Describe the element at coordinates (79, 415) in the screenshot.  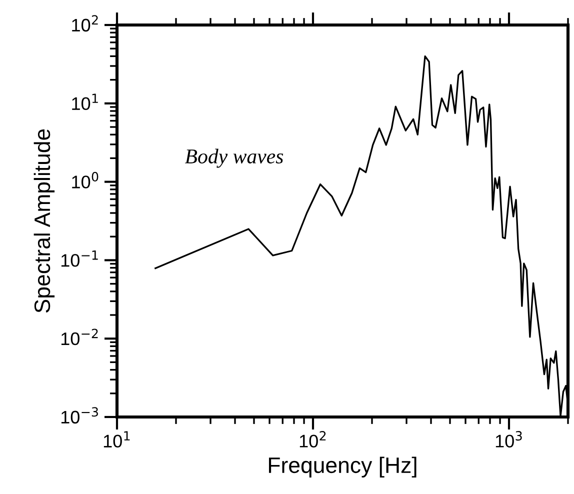
I see `y-tick-label: 10$^{−3}$` at that location.